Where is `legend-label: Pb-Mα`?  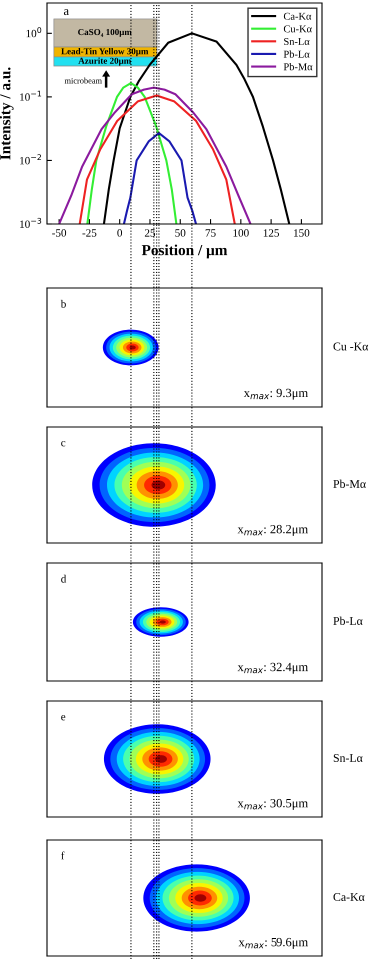 legend-label: Pb-Mα is located at coordinates (298, 66).